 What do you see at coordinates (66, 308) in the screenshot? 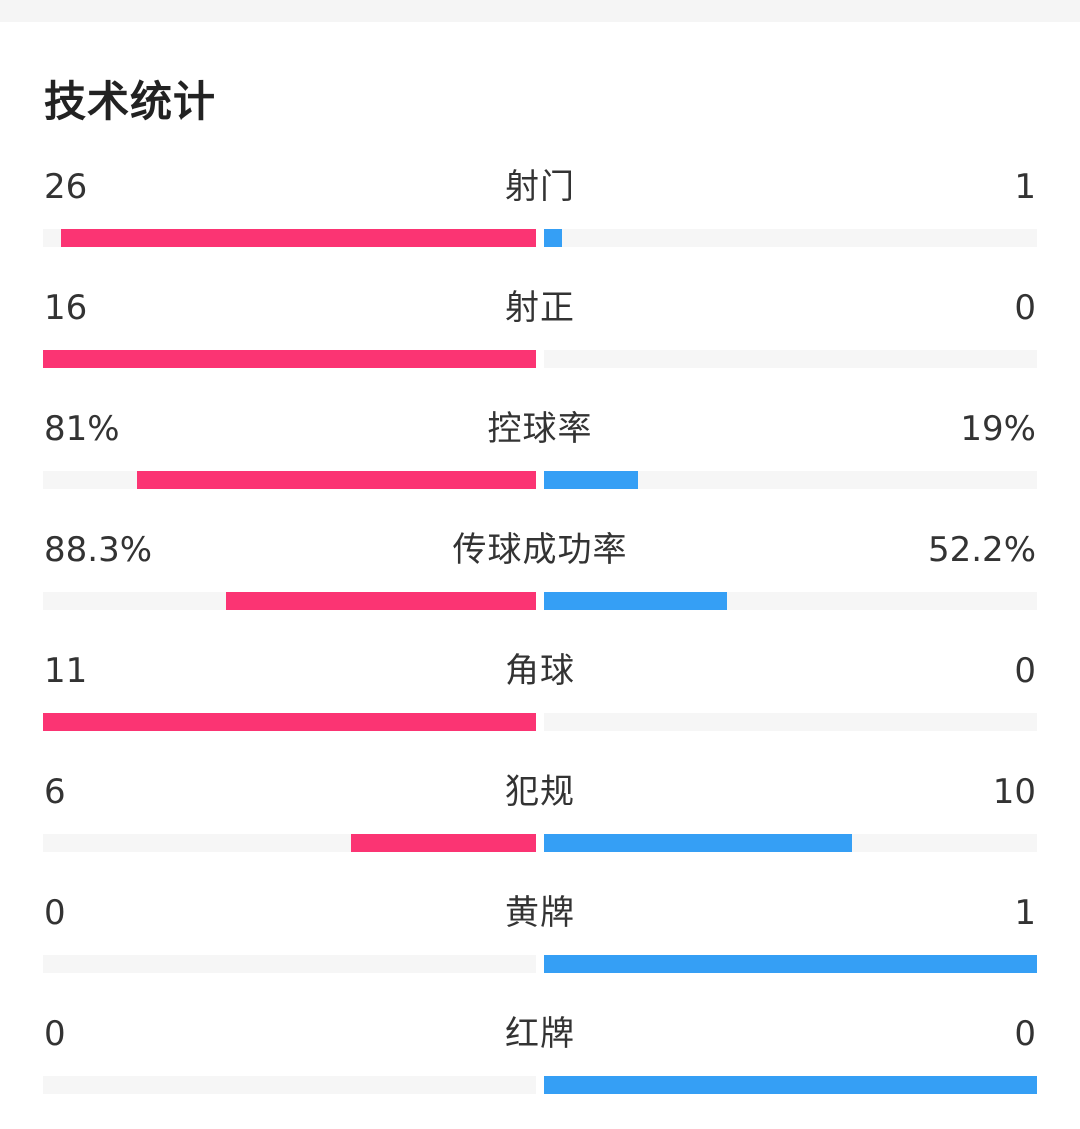
I see `home-value: 16` at bounding box center [66, 308].